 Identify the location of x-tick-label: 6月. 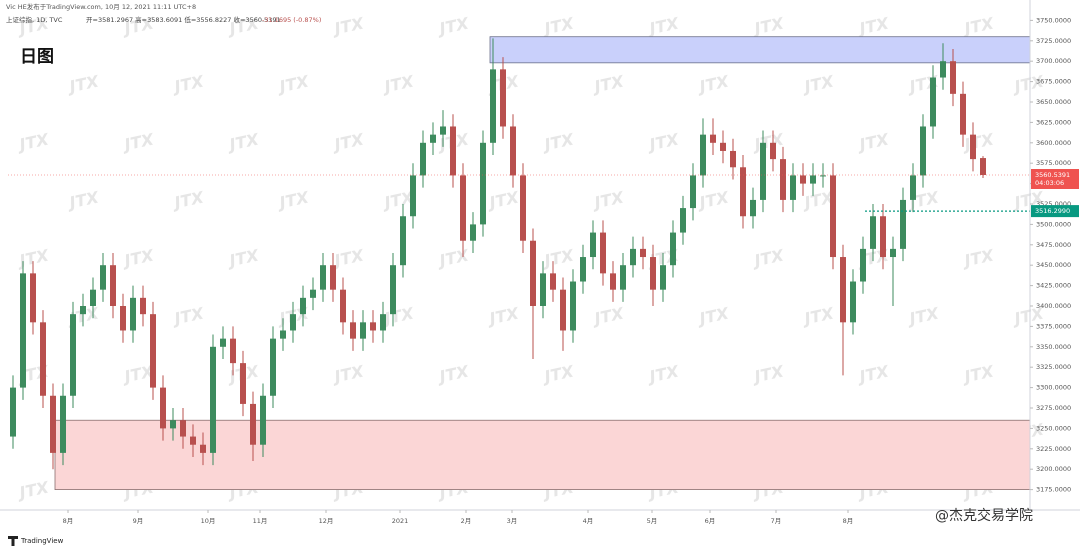
(710, 521).